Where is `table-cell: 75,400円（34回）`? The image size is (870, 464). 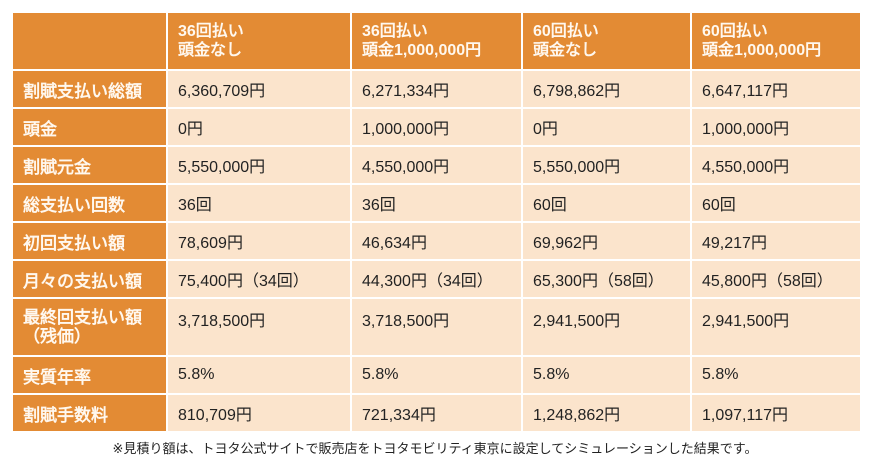 table-cell: 75,400円（34回） is located at coordinates (259, 279).